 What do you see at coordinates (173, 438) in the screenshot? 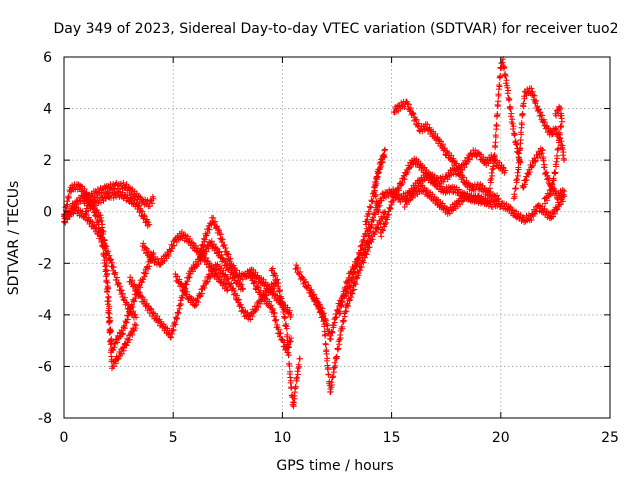
I see `x-tick-label: 5` at bounding box center [173, 438].